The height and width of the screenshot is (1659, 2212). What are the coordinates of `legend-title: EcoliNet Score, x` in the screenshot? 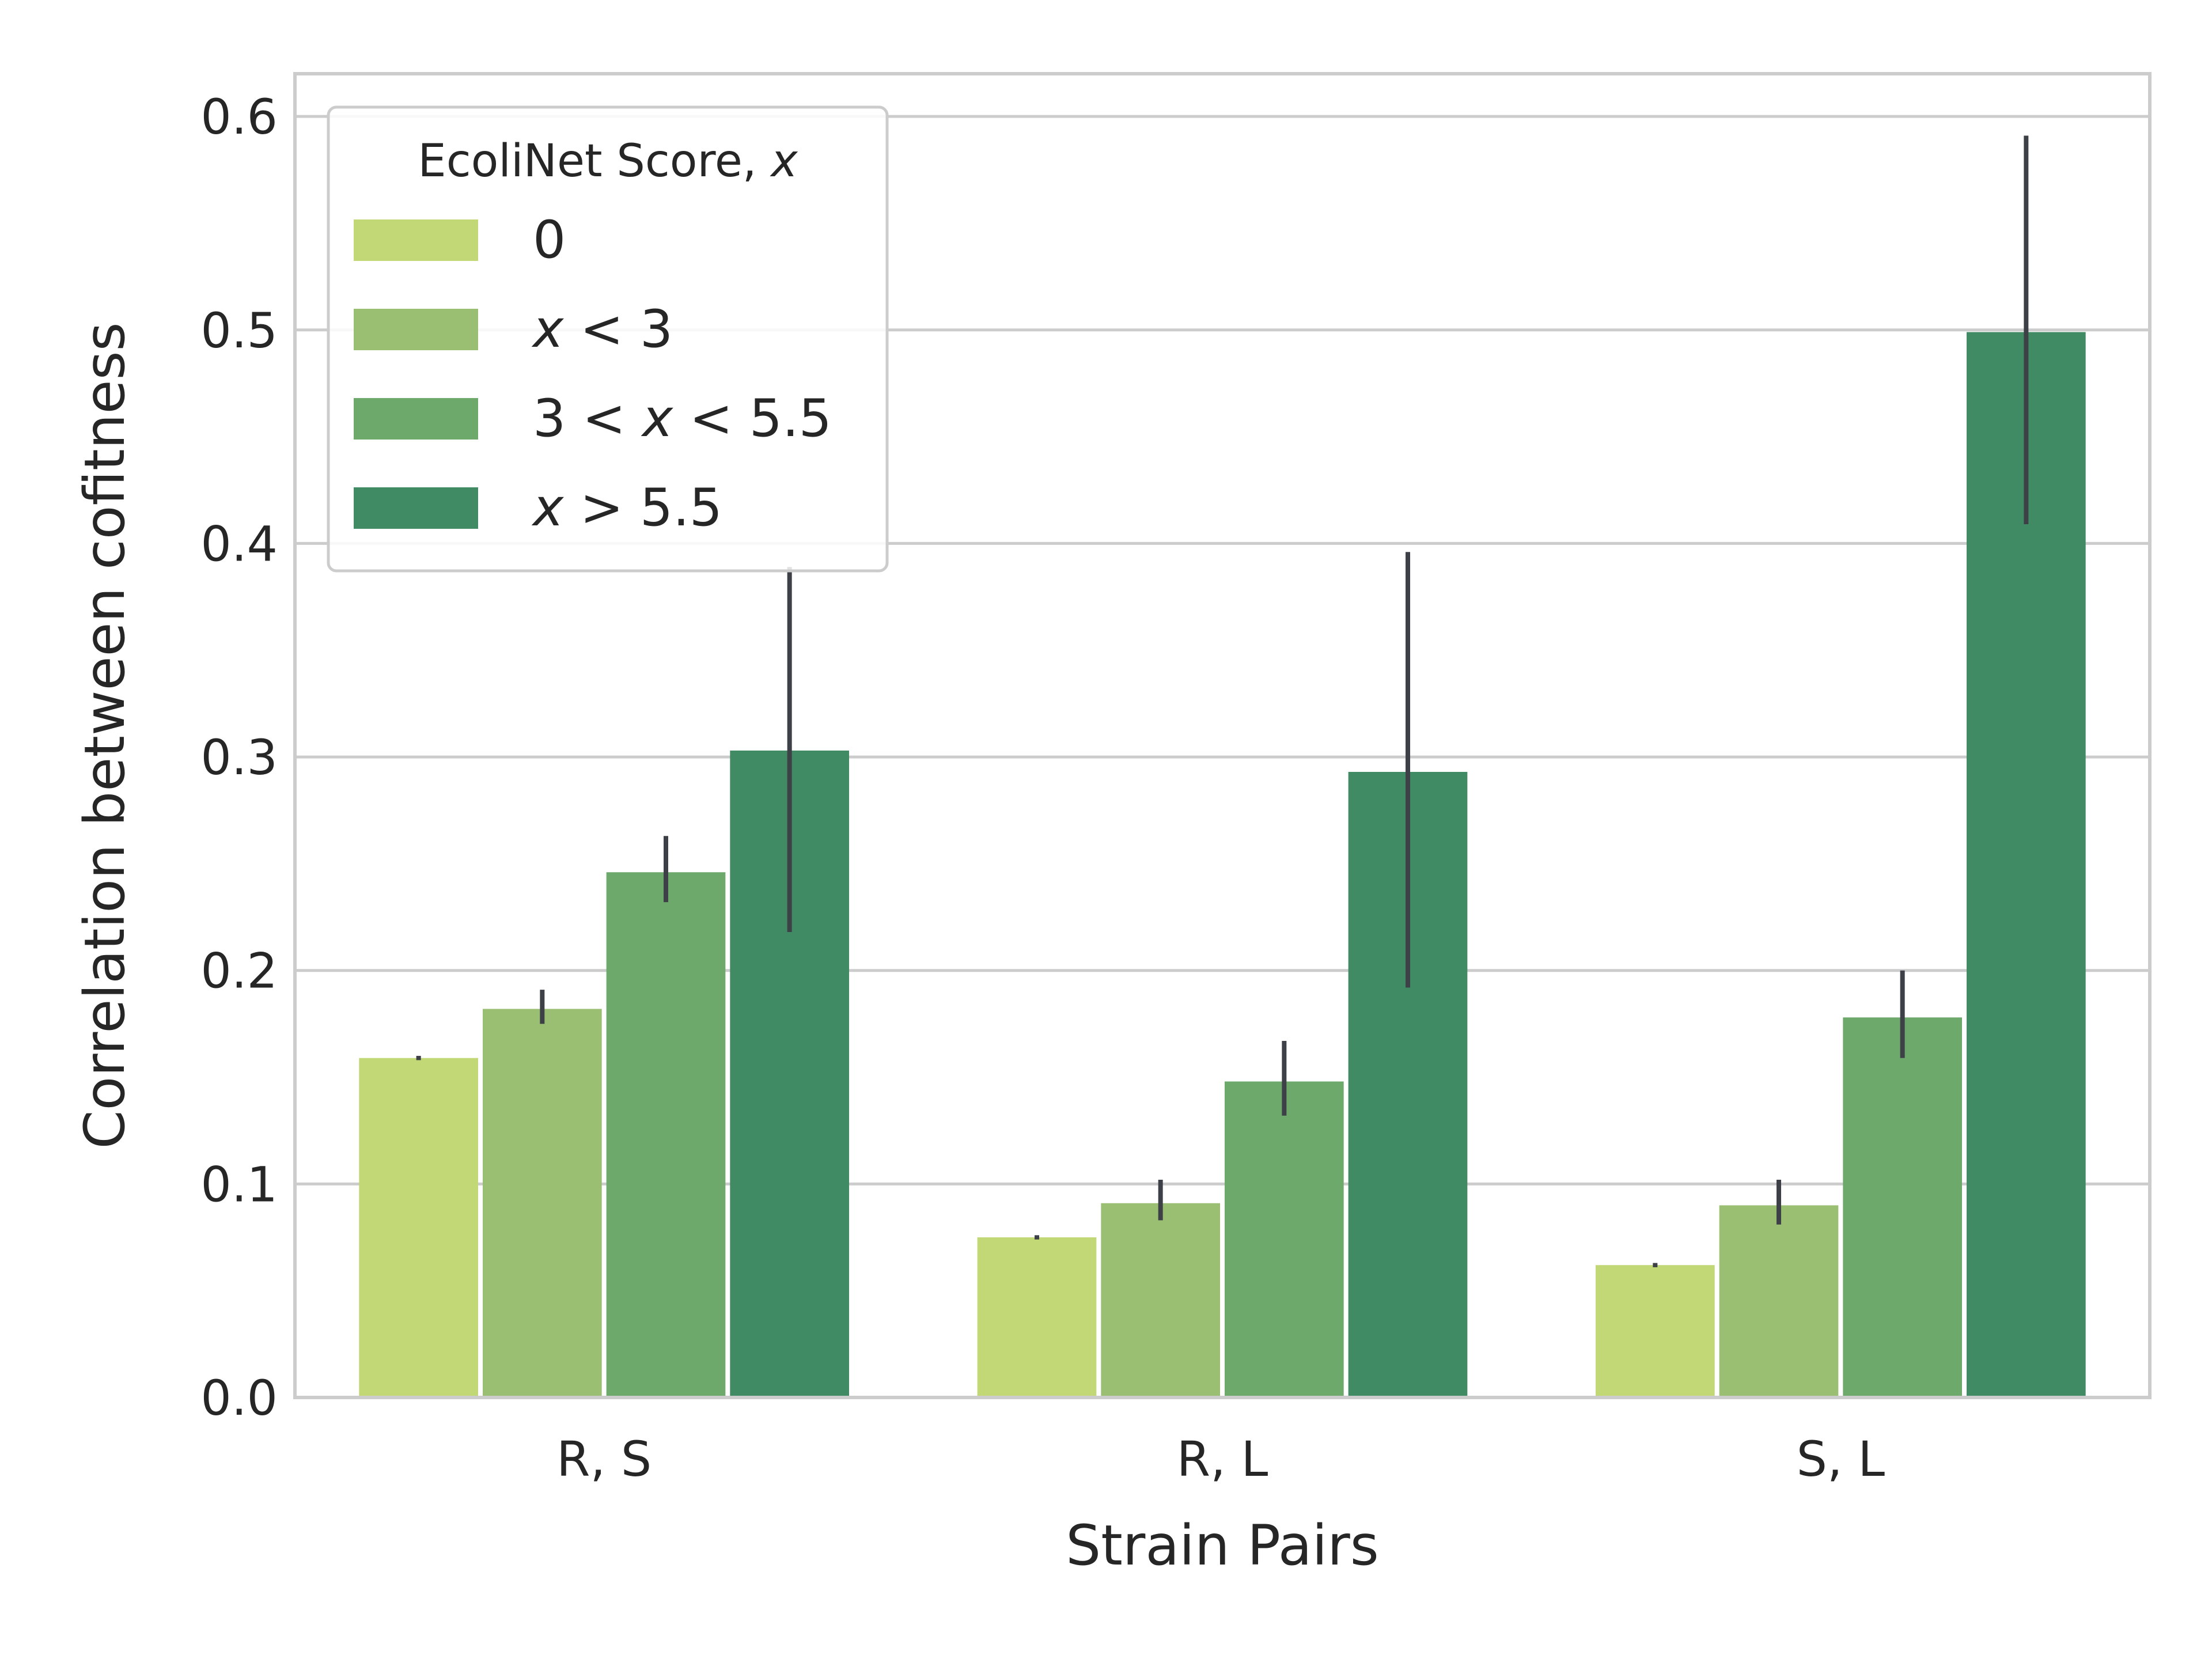 It's located at (608, 161).